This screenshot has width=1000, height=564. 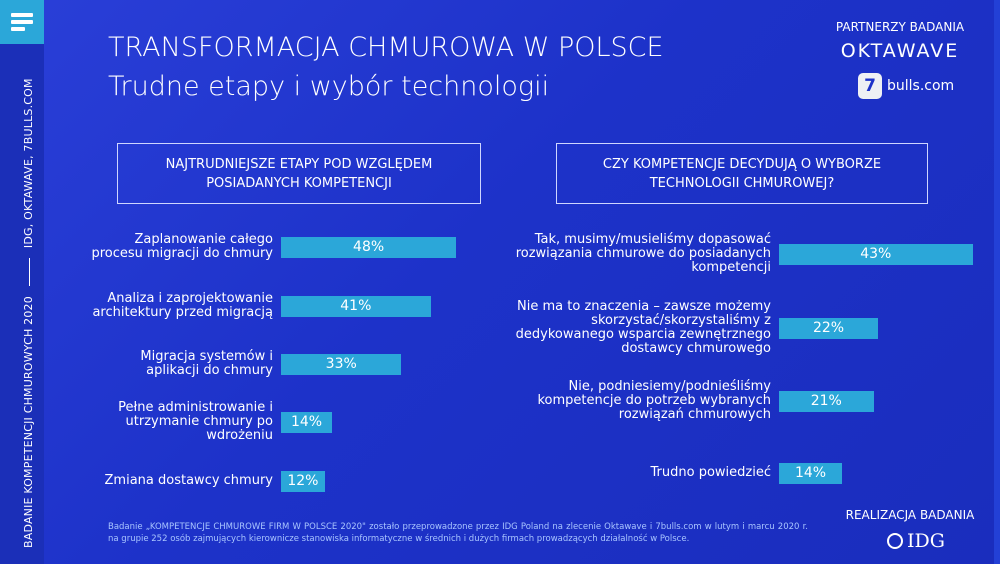 I want to click on chart2-category-label: Trudno powiedzieć, so click(x=710, y=472).